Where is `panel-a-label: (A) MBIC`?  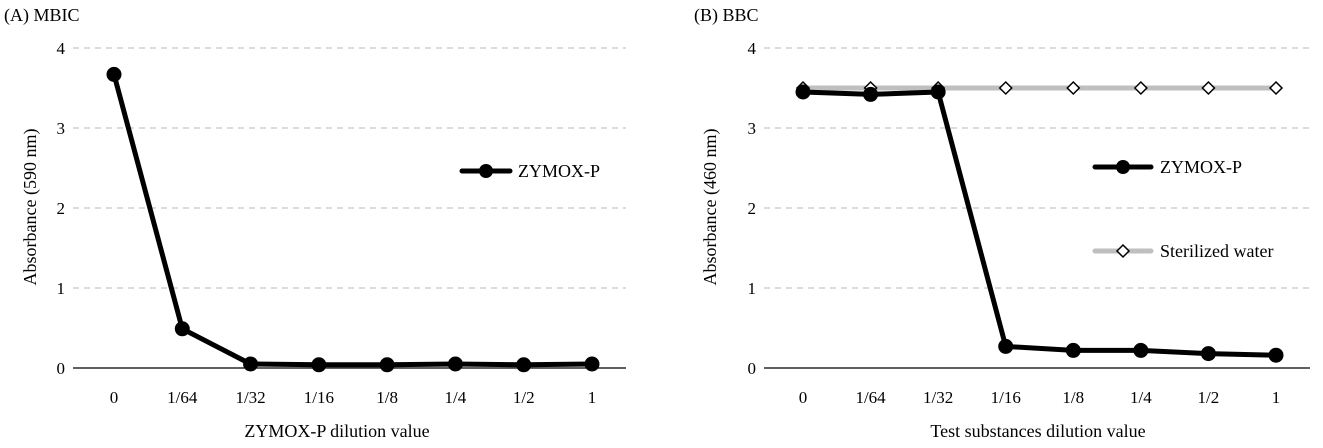 panel-a-label: (A) MBIC is located at coordinates (42, 15).